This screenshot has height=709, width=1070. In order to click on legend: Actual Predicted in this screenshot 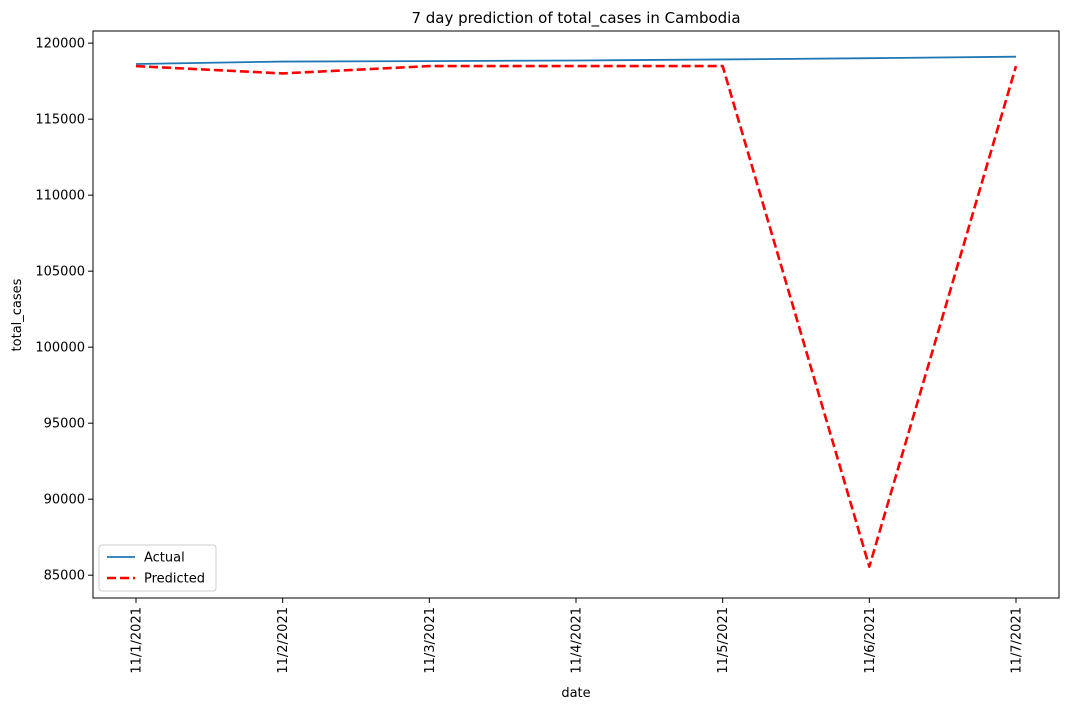, I will do `click(157, 568)`.